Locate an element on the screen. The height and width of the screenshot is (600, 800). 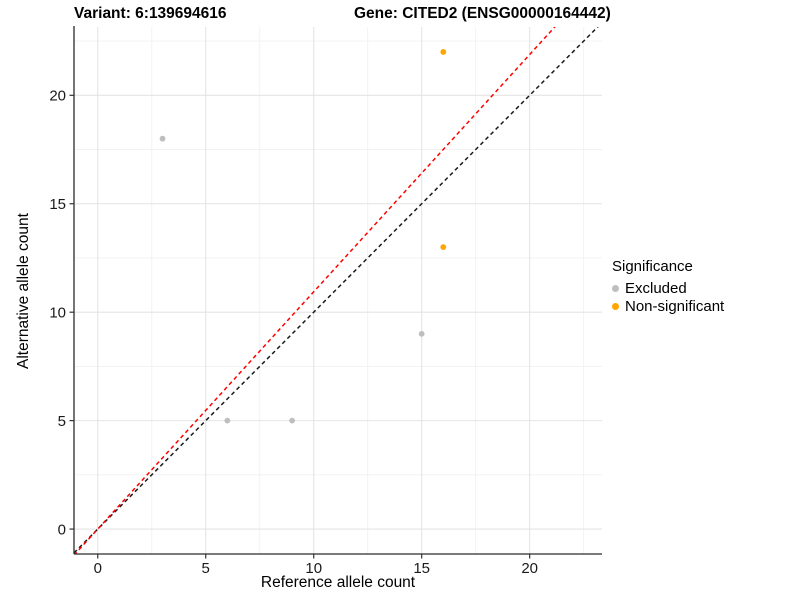
gene-title: Gene: CITED2 (ENSG00000164442) is located at coordinates (482, 13).